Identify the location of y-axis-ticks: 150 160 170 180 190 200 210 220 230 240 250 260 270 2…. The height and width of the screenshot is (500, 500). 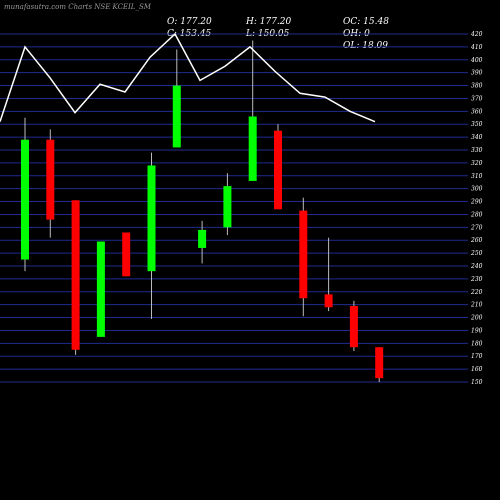
(476, 208).